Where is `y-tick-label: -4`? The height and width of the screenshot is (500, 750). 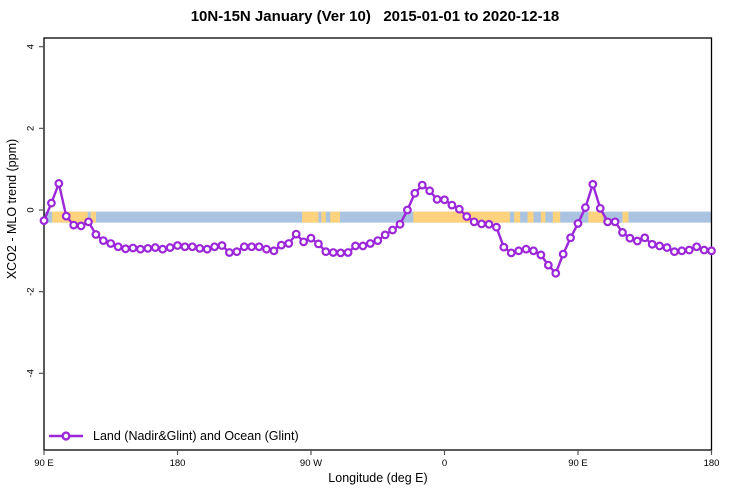 y-tick-label: -4 is located at coordinates (31, 373).